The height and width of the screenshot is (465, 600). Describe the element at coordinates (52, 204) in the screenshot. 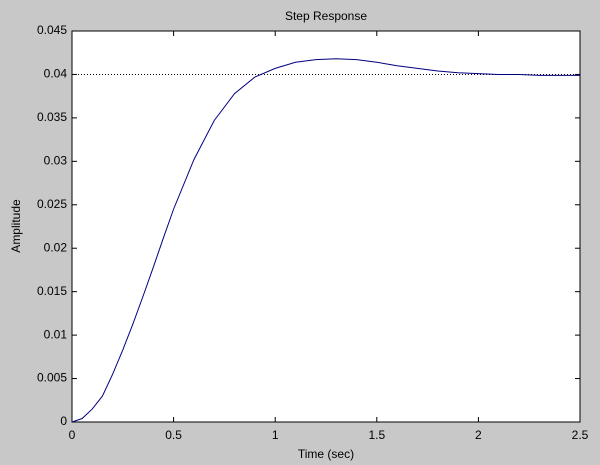

I see `y-tick-label: 0.025` at that location.